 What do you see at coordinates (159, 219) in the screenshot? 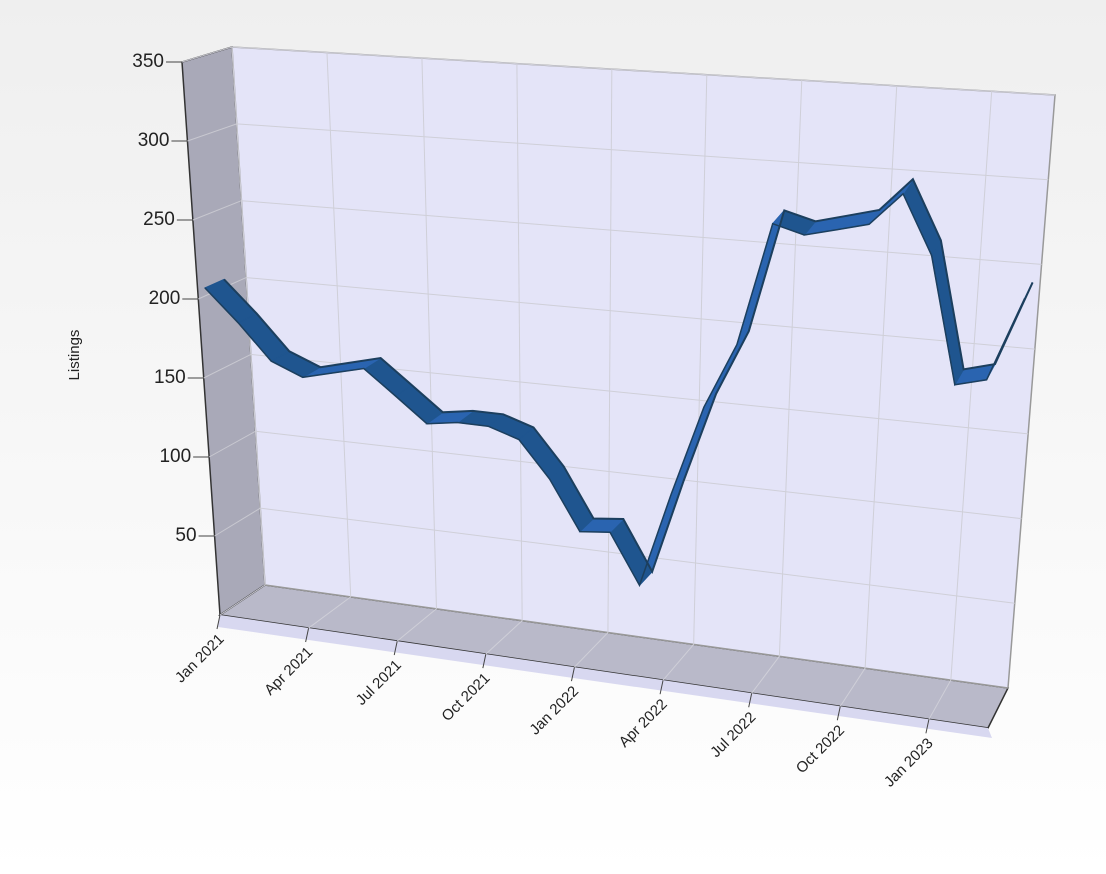
I see `y-tick-label: 250` at bounding box center [159, 219].